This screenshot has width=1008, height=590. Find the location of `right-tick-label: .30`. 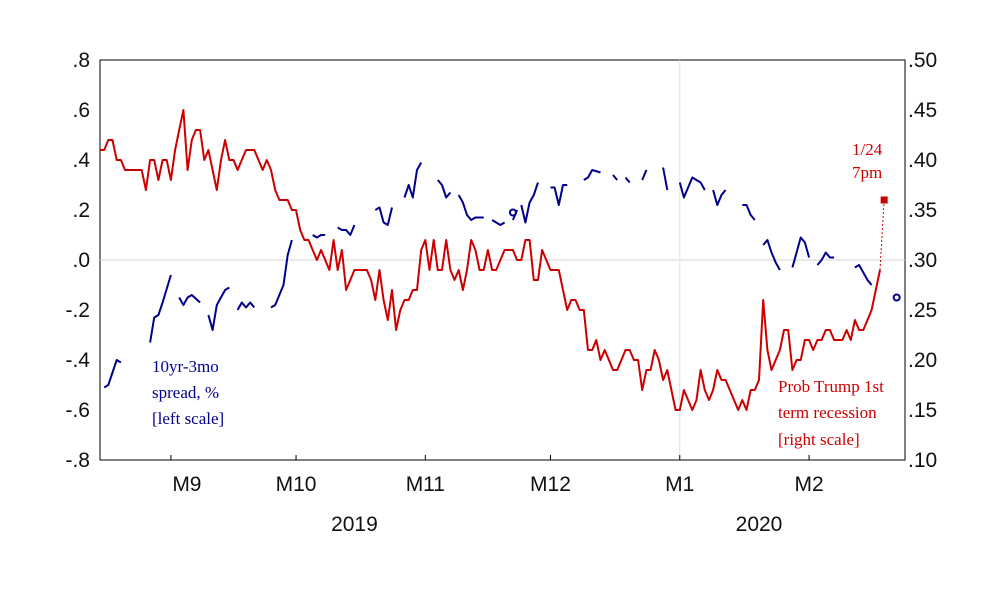

right-tick-label: .30 is located at coordinates (922, 260).